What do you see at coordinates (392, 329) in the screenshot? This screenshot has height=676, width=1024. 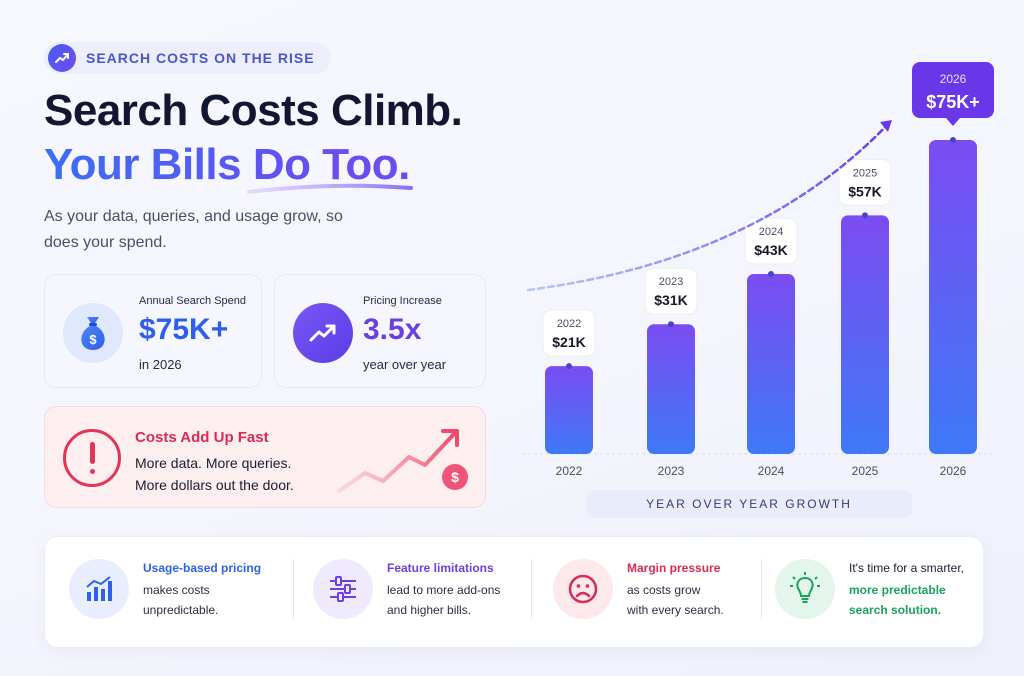 I see `stat-value: 3.5x` at bounding box center [392, 329].